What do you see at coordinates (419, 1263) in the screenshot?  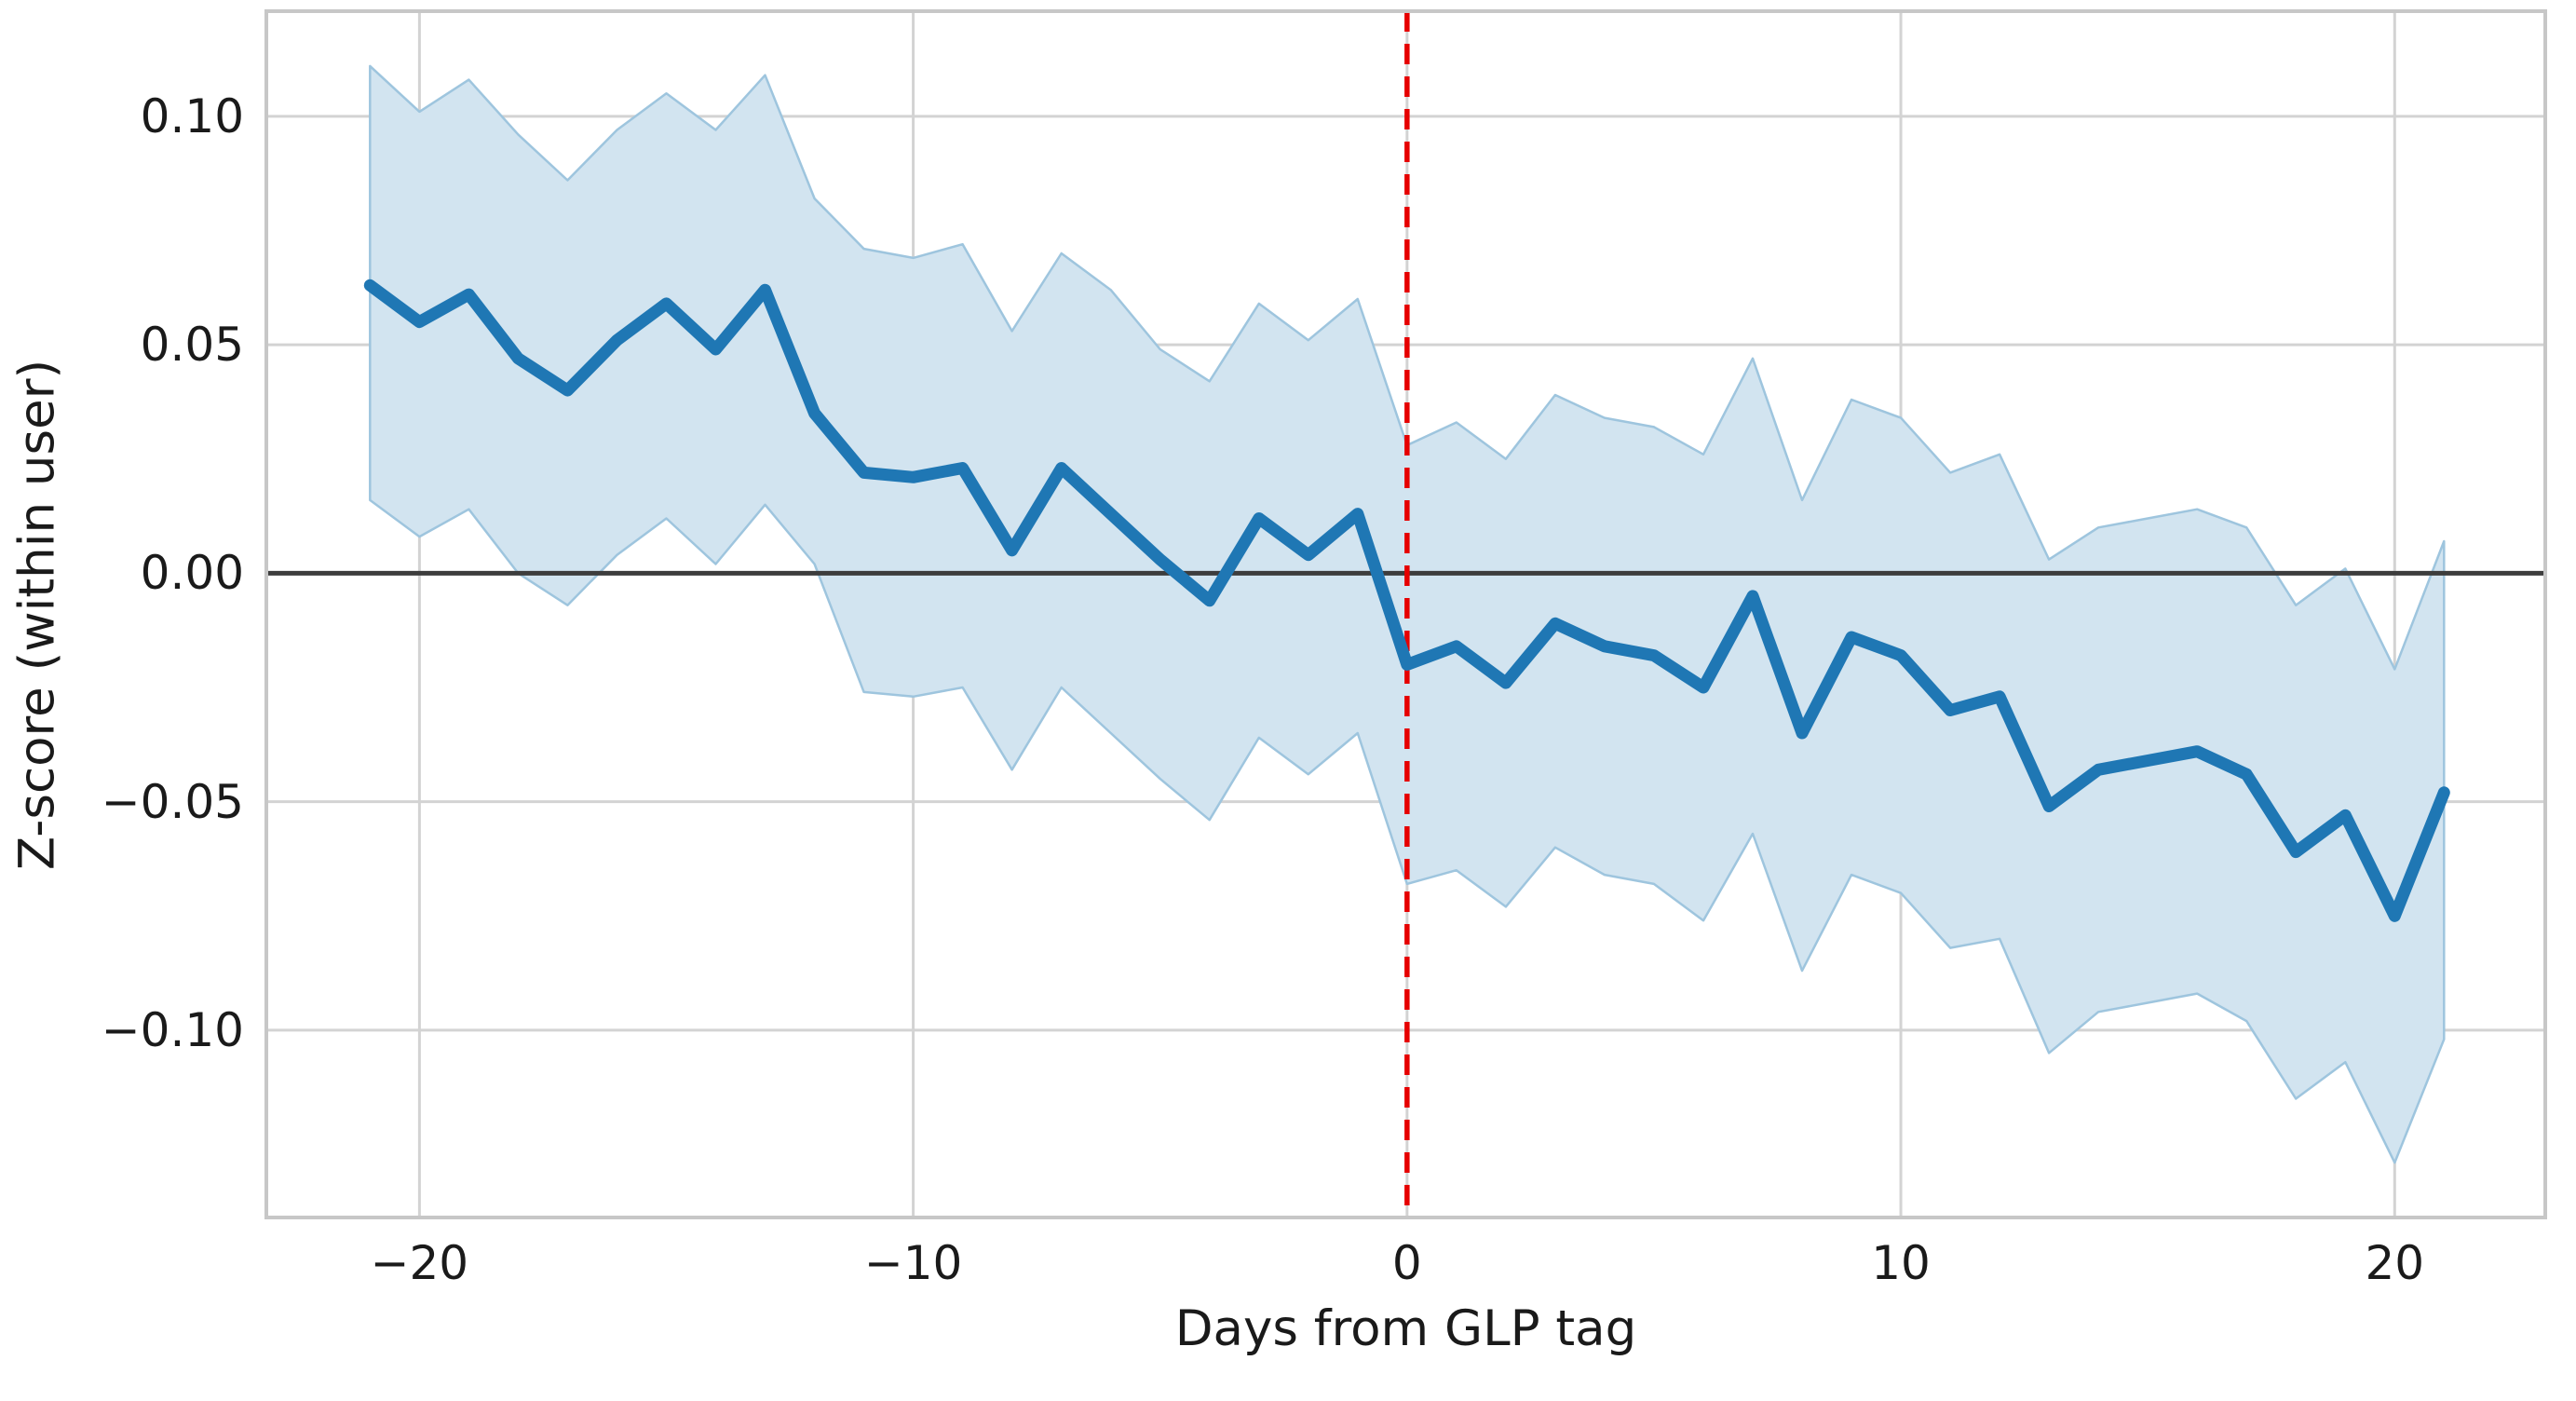 I see `x-tick-label: −20` at bounding box center [419, 1263].